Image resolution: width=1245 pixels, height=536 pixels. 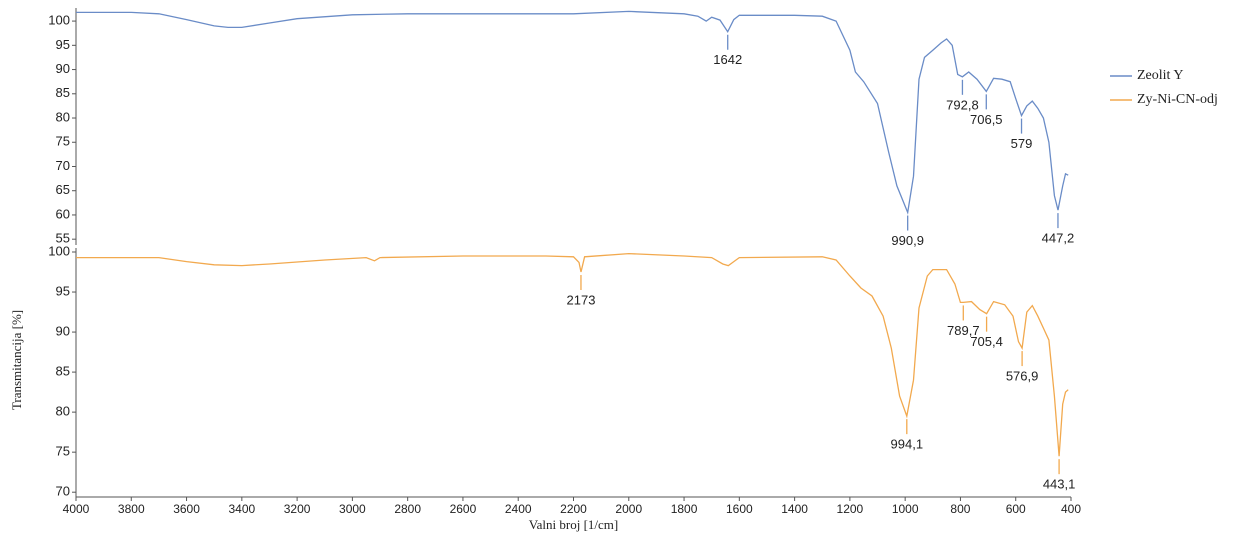 What do you see at coordinates (1016, 509) in the screenshot?
I see `x-tick-label: 600` at bounding box center [1016, 509].